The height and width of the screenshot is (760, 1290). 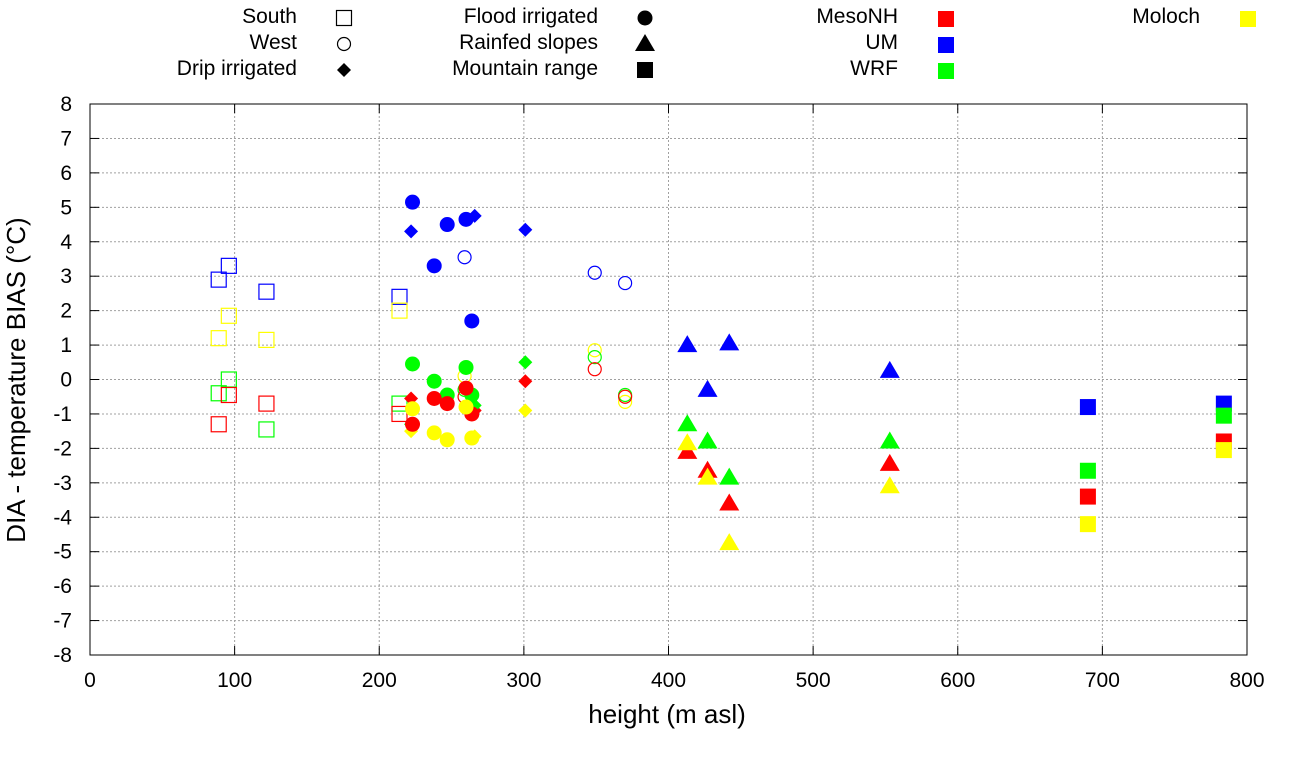 I want to click on legend-swatch-moloch, so click(x=1248, y=19).